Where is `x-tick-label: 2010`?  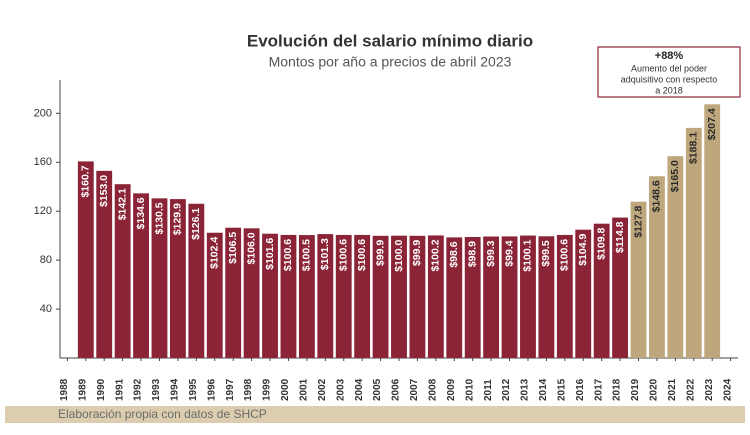
x-tick-label: 2010 is located at coordinates (469, 389).